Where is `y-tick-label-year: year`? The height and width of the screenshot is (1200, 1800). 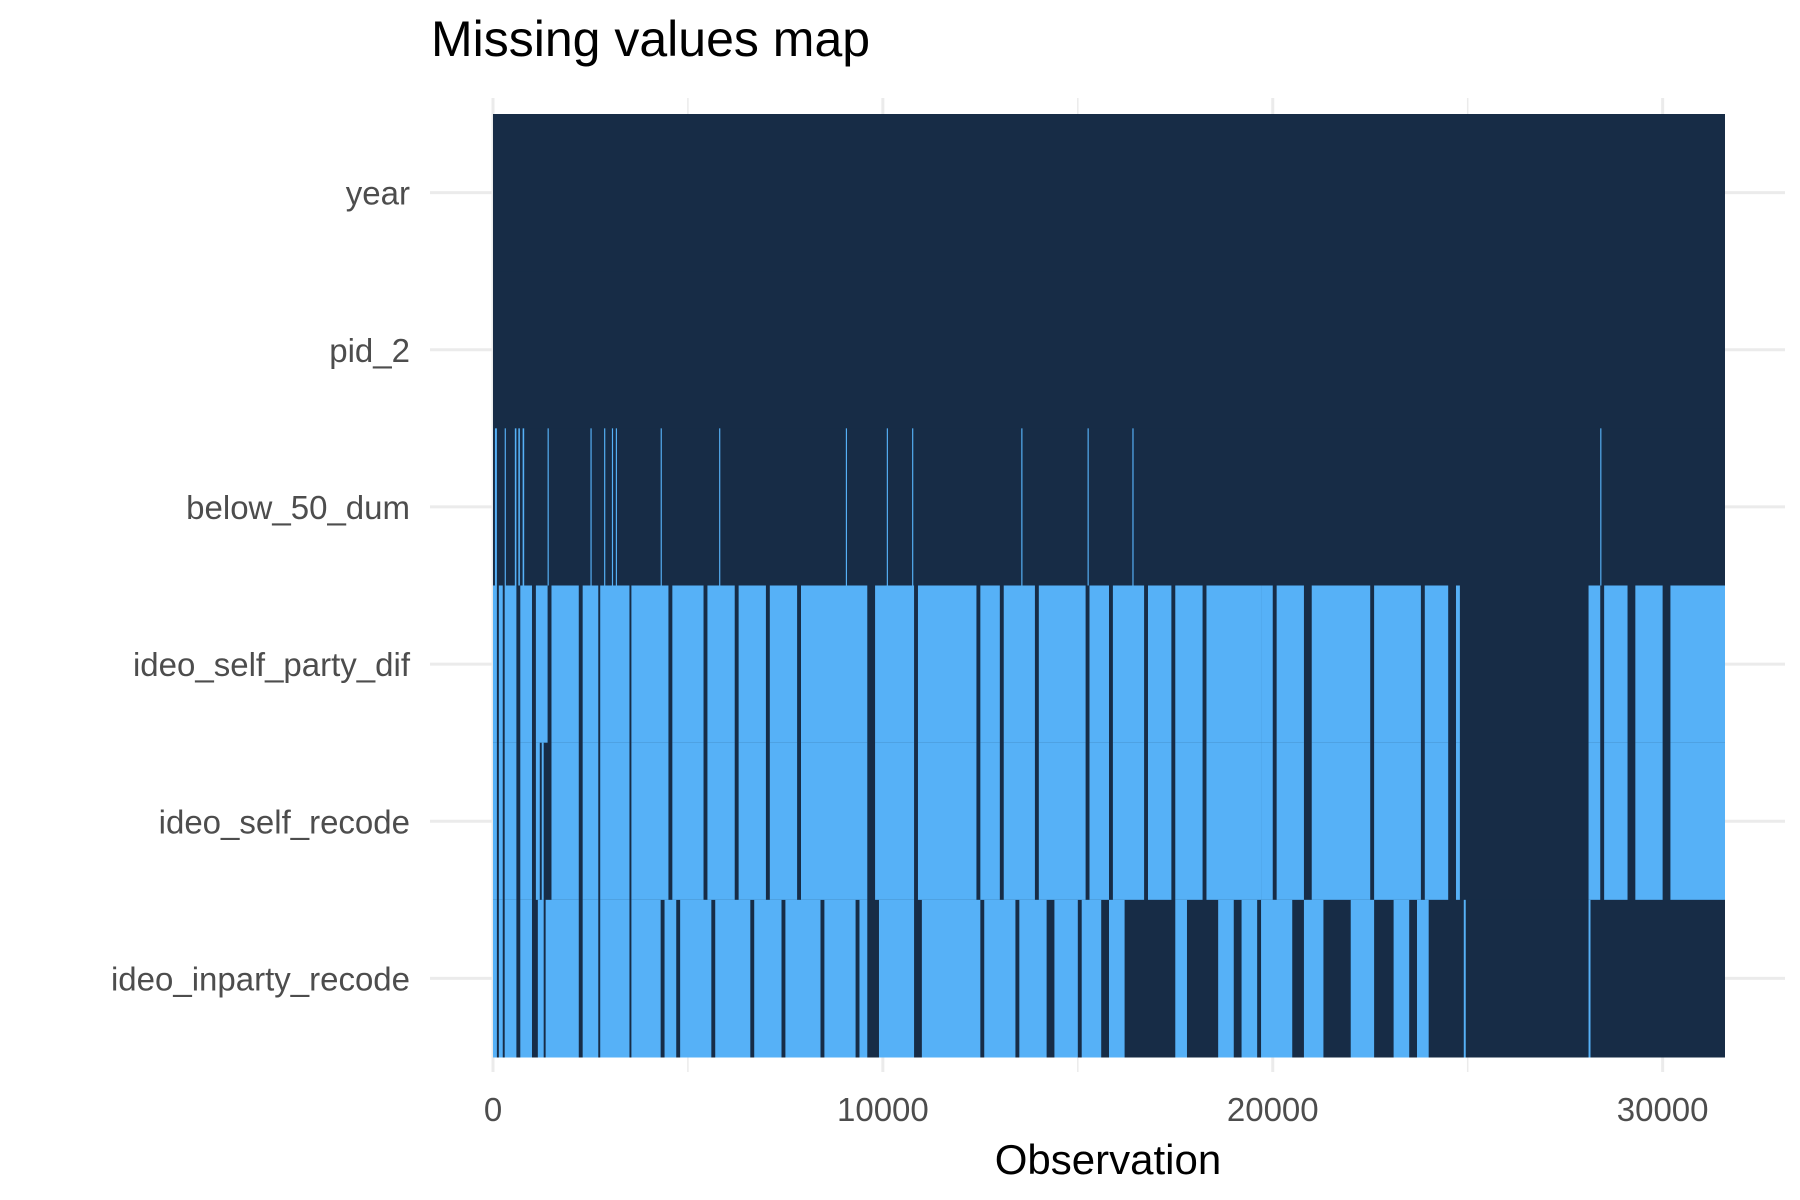
y-tick-label-year: year is located at coordinates (378, 193).